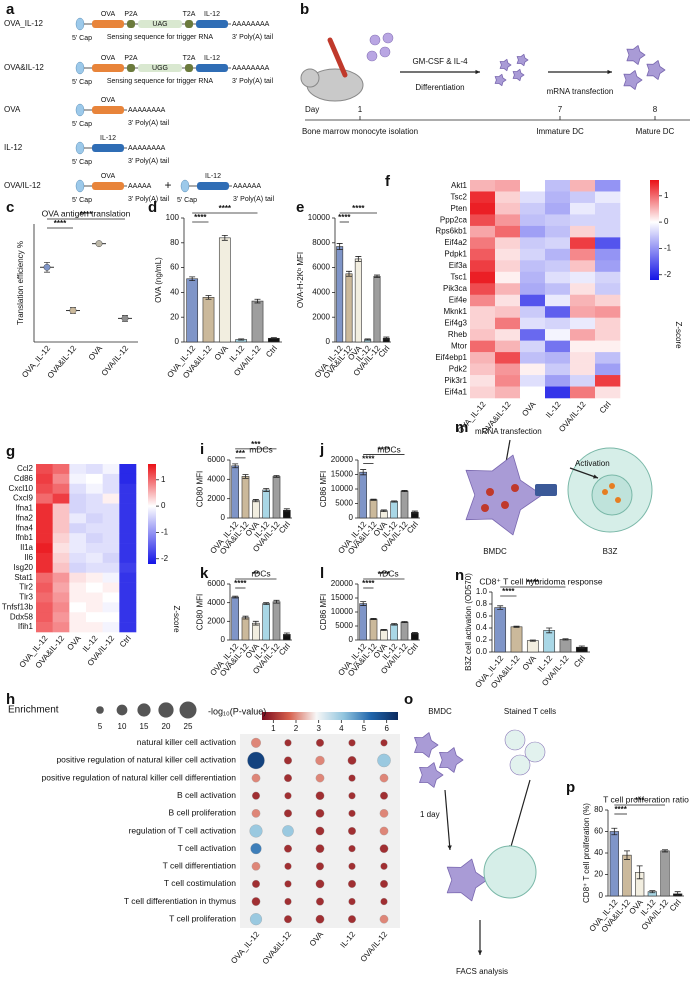  I want to click on x-tick-label: OVA&IL-12, so click(277, 947).